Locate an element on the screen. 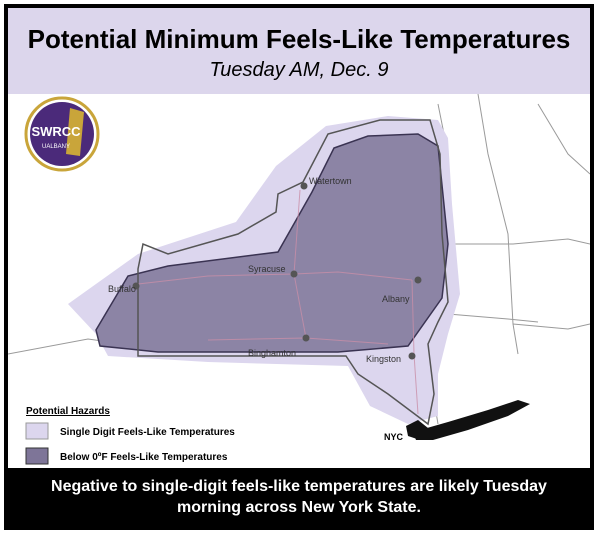 The width and height of the screenshot is (598, 534). city-label: Kingston is located at coordinates (383, 359).